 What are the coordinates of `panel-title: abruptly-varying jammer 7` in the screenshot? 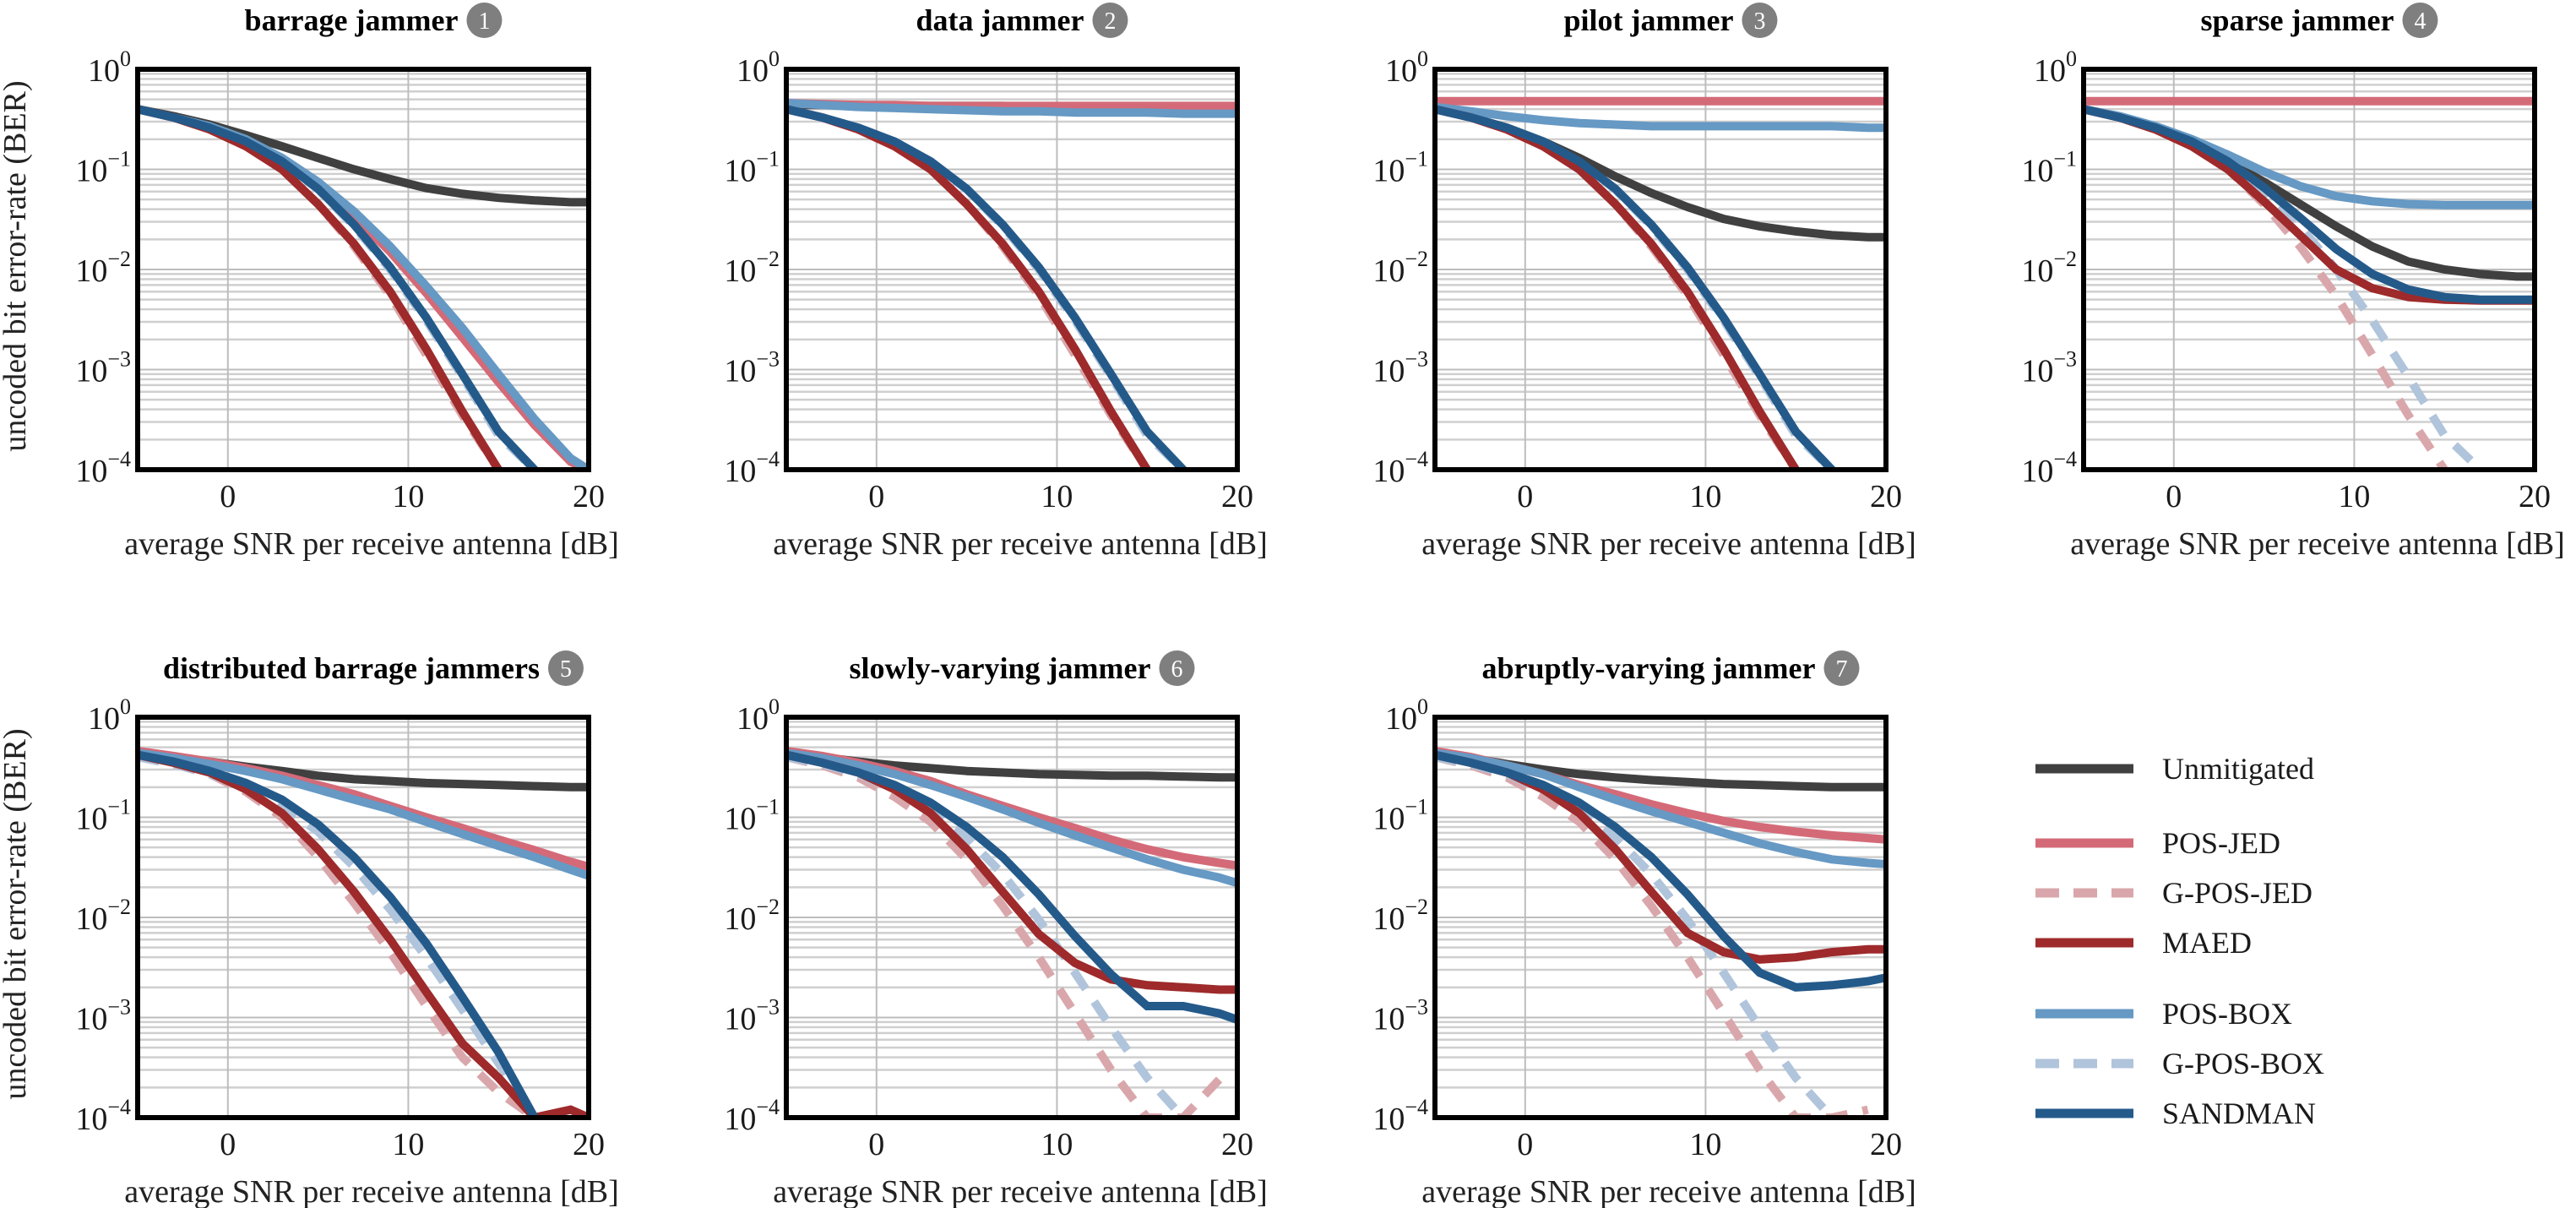 It's located at (1671, 668).